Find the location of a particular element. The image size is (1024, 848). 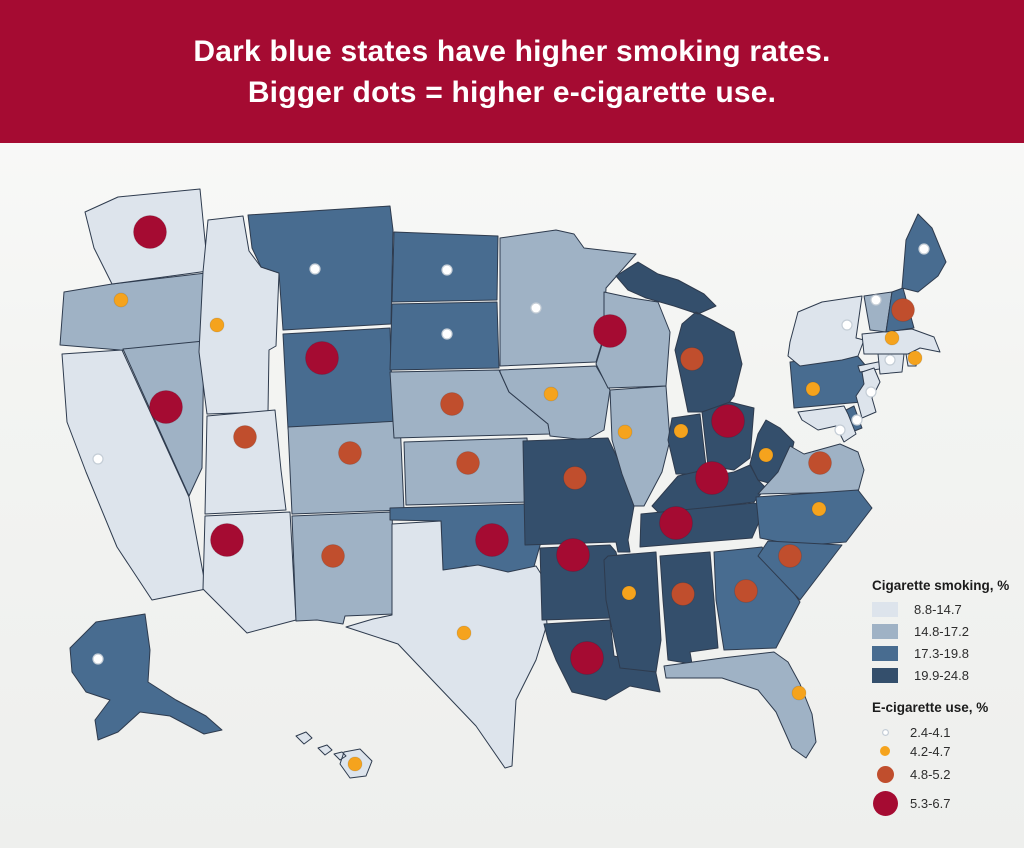

state-MI is located at coordinates (679, 337).